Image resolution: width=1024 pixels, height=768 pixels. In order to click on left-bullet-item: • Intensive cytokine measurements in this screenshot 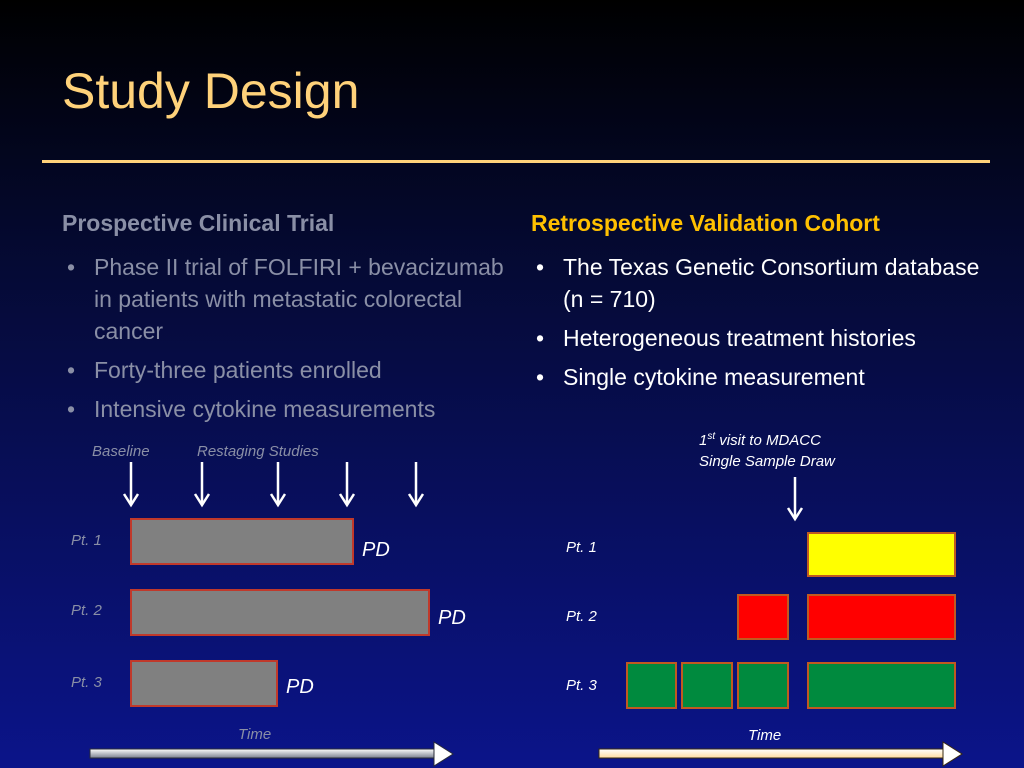, I will do `click(287, 409)`.